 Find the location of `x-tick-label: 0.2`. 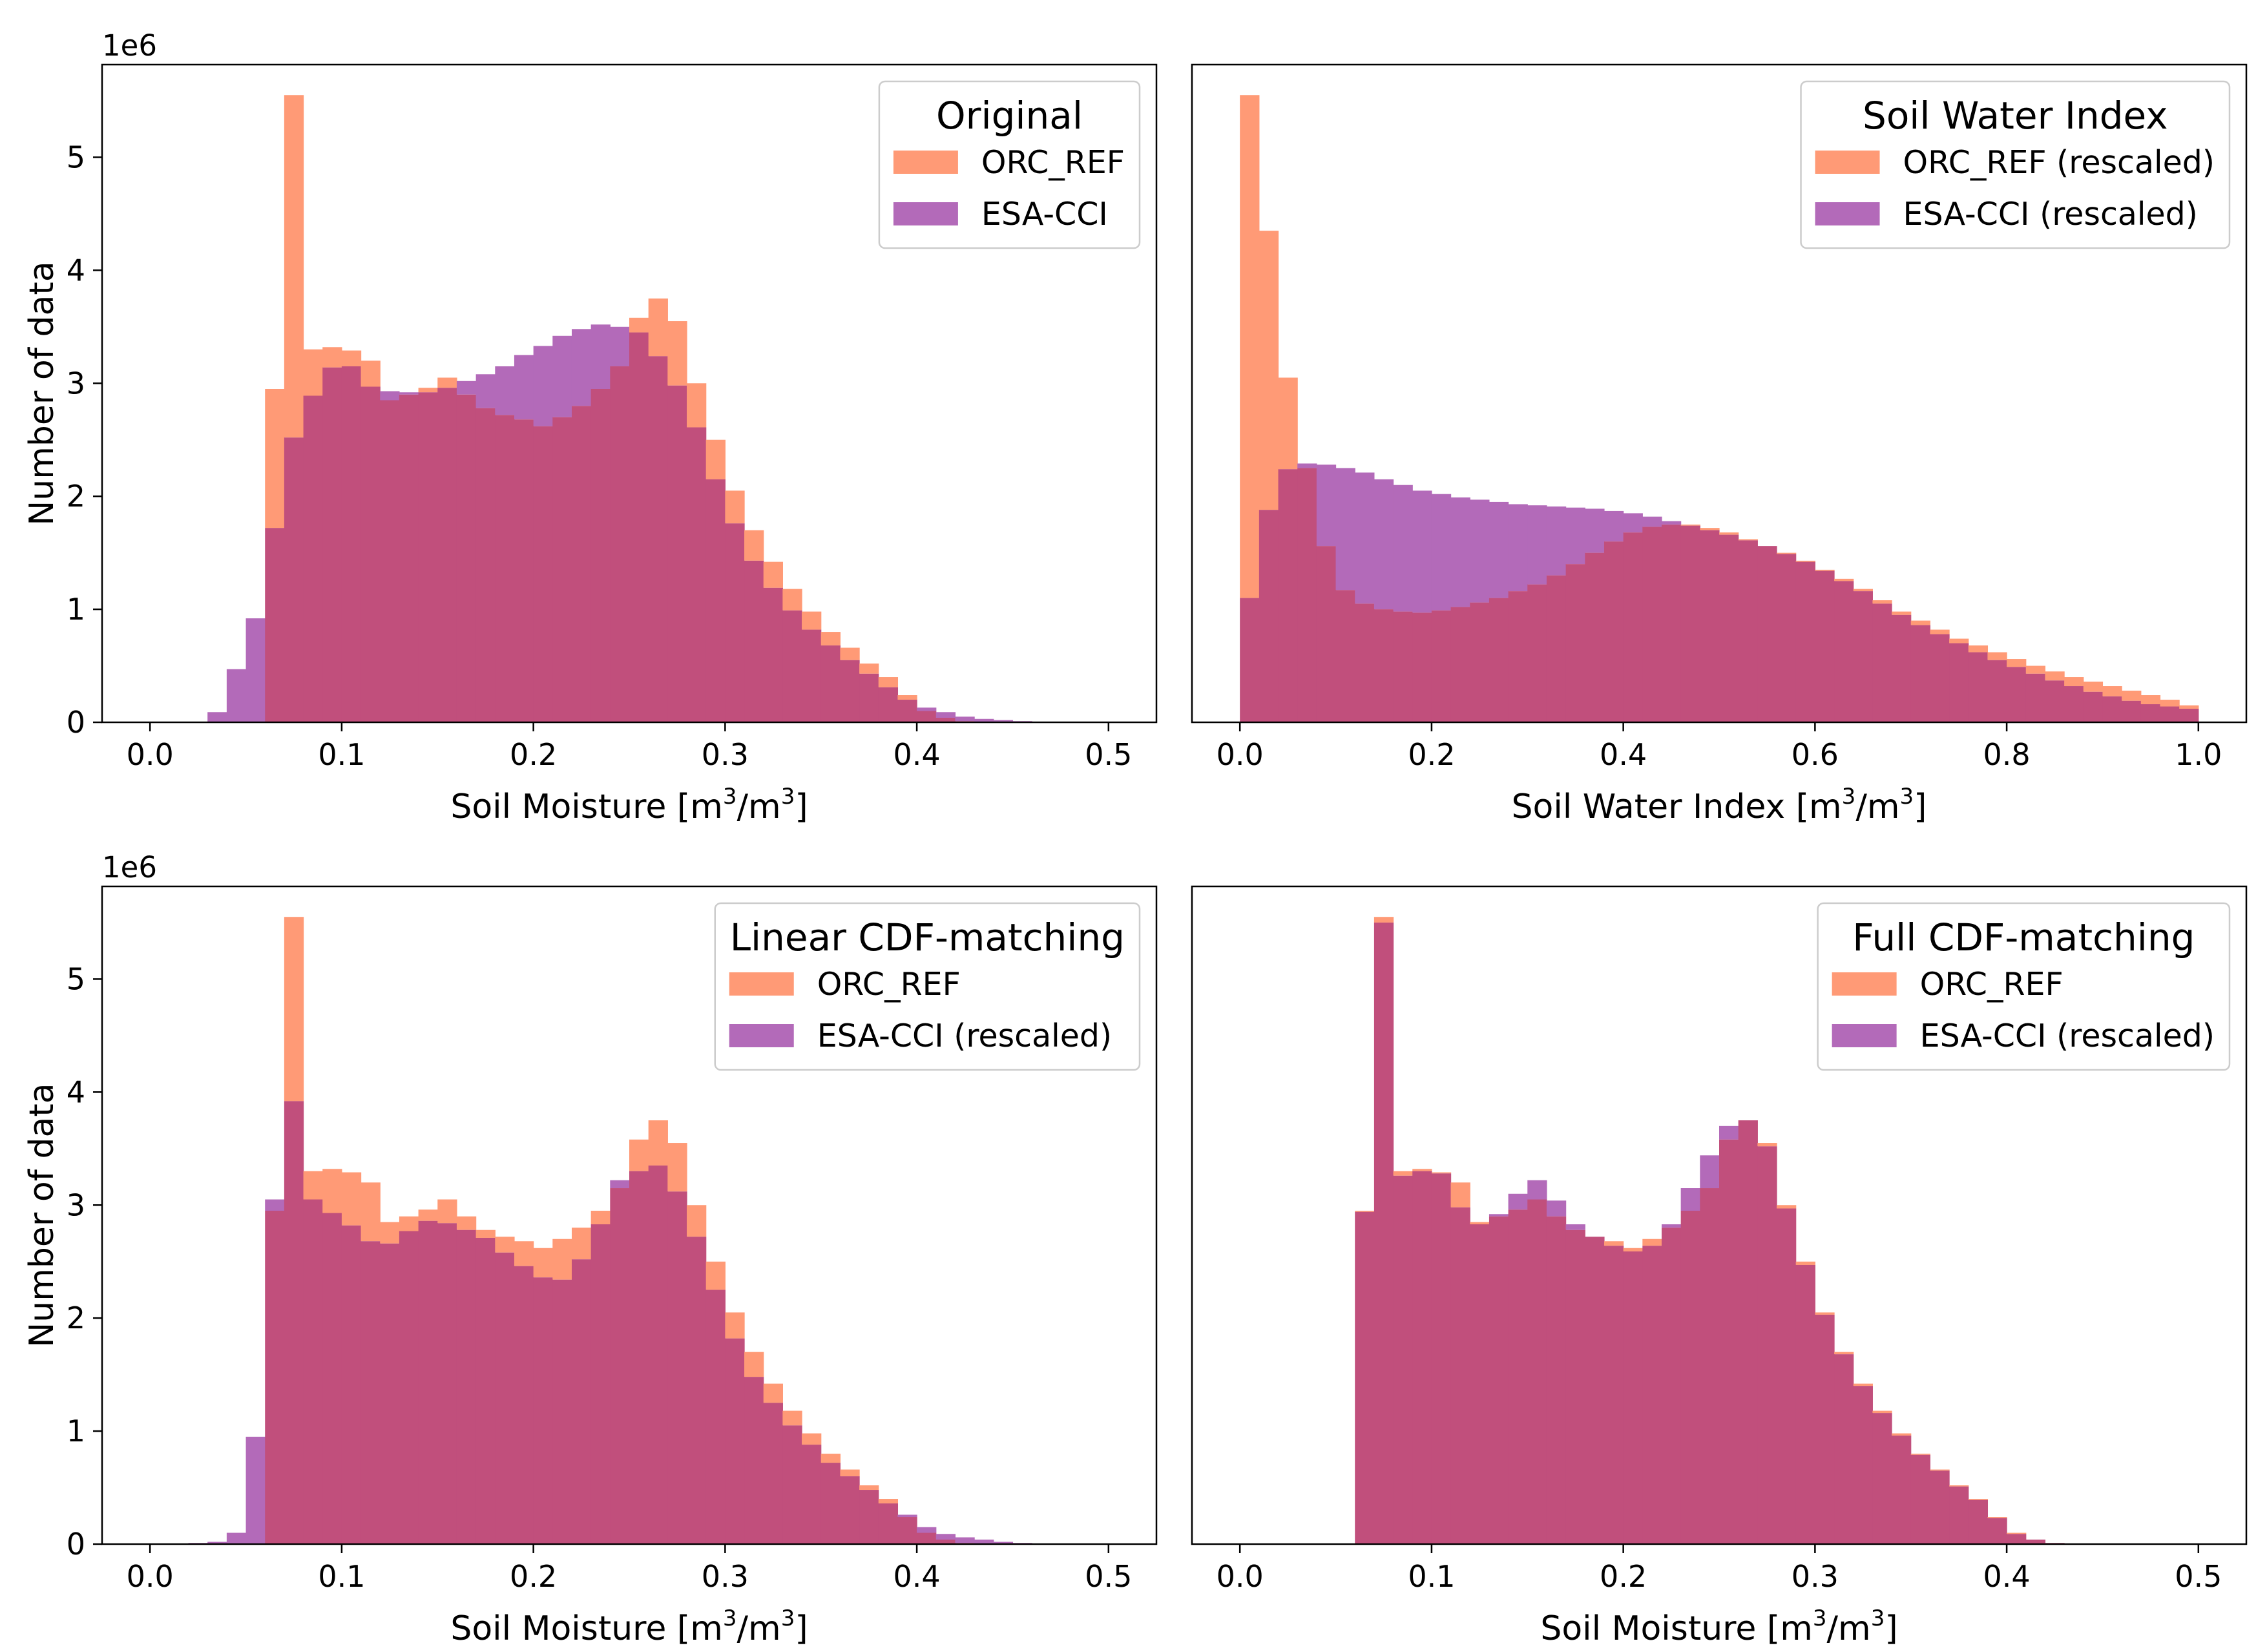

x-tick-label: 0.2 is located at coordinates (1432, 754).